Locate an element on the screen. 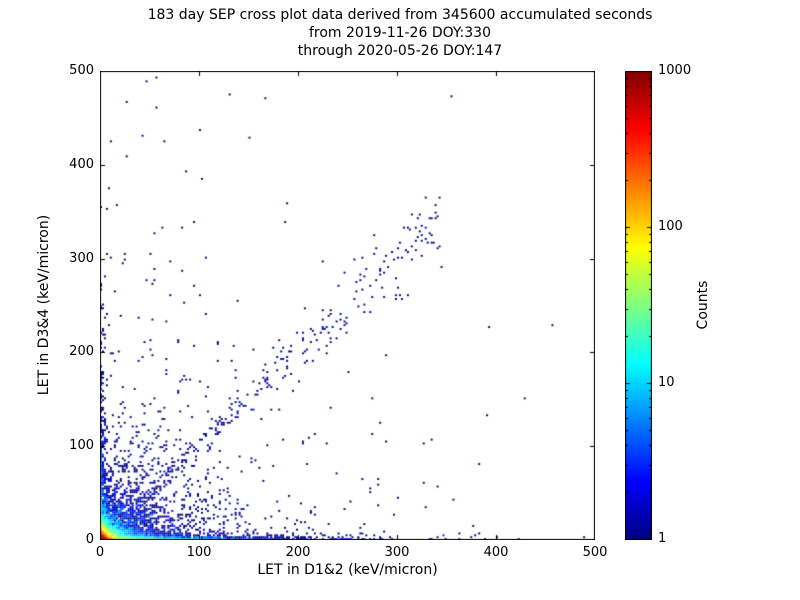 This screenshot has width=800, height=600. x-tick-label: 300 is located at coordinates (397, 552).